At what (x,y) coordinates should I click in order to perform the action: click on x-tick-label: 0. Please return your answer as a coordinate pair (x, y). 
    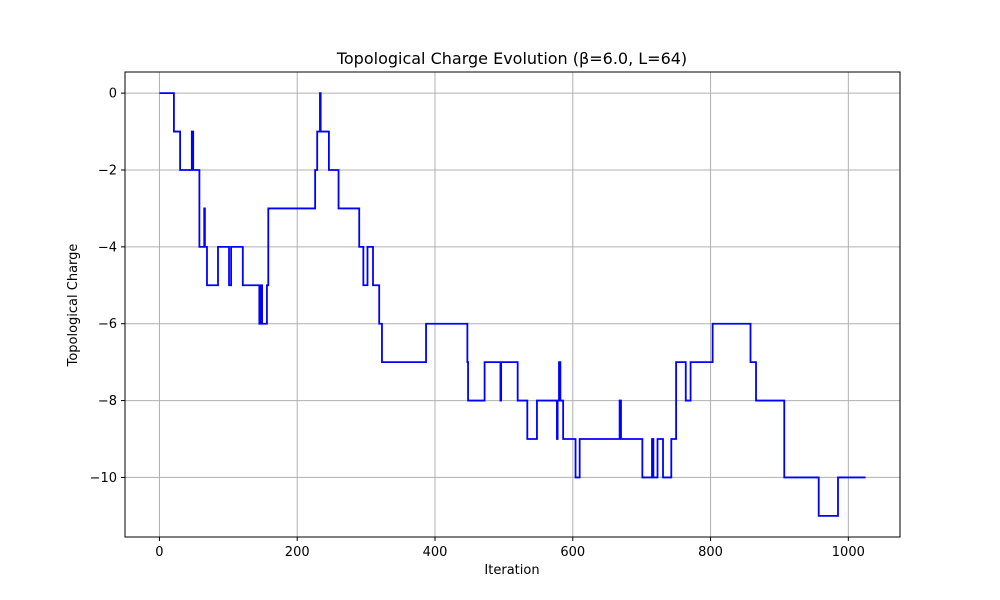
    Looking at the image, I should click on (159, 552).